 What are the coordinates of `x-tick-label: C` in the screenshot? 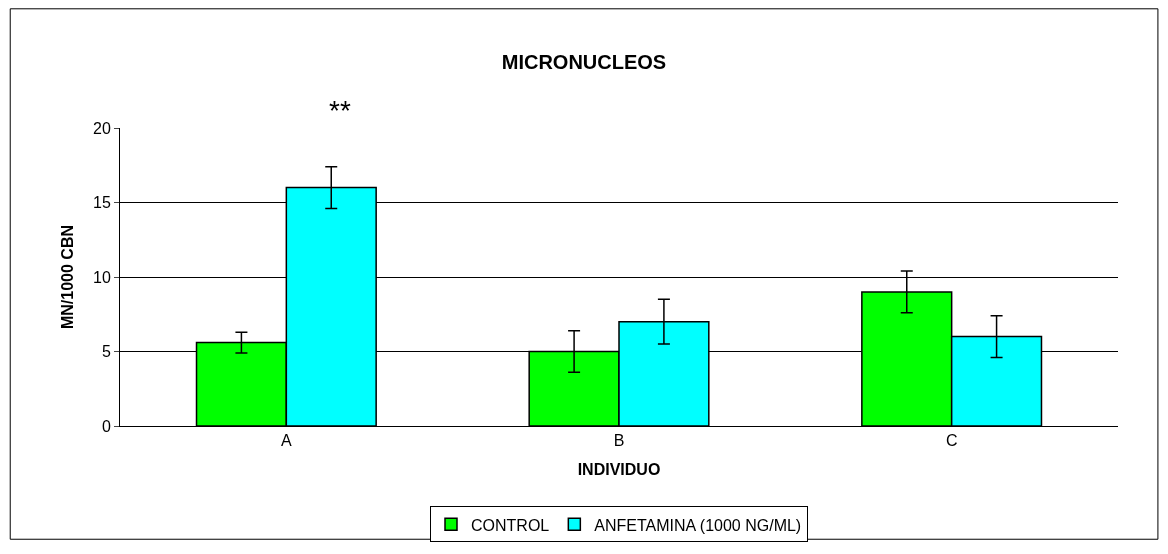 It's located at (951, 441).